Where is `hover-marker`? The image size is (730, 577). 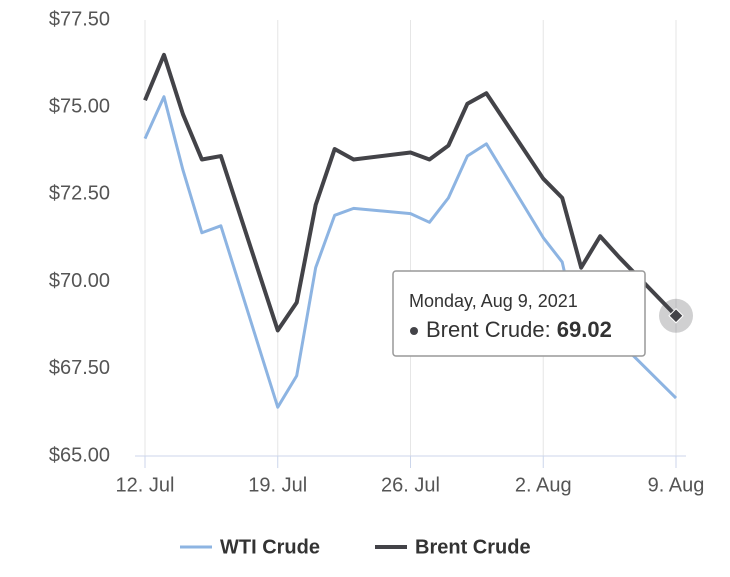
hover-marker is located at coordinates (676, 316).